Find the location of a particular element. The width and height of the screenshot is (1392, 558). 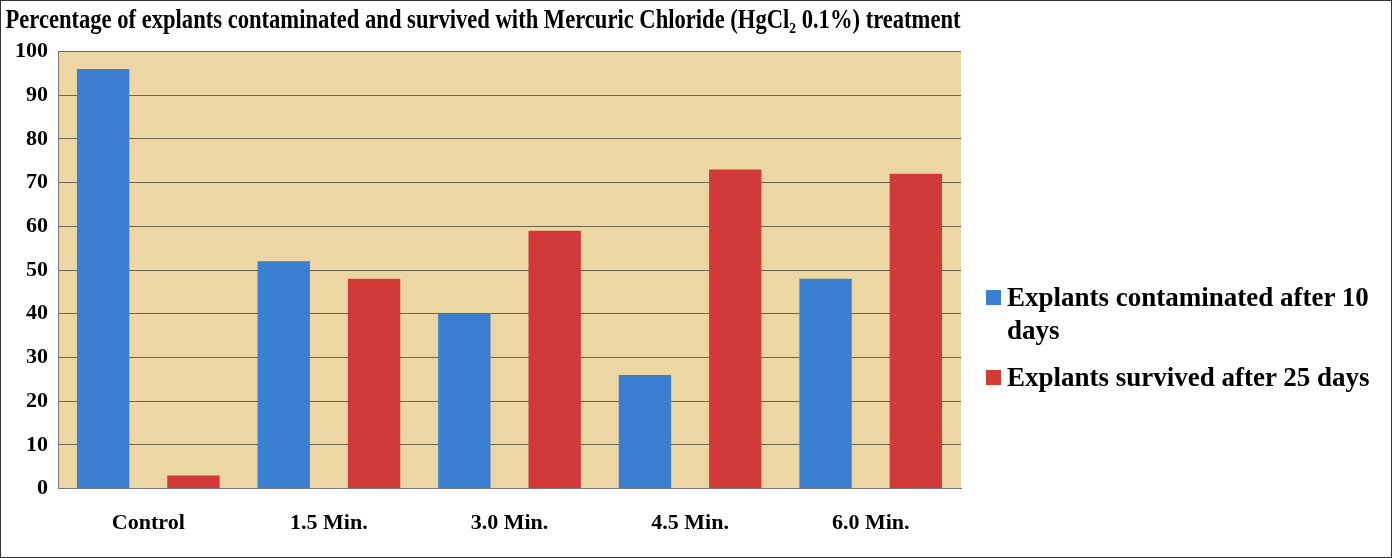

y-tick-label: 0 is located at coordinates (42, 487).